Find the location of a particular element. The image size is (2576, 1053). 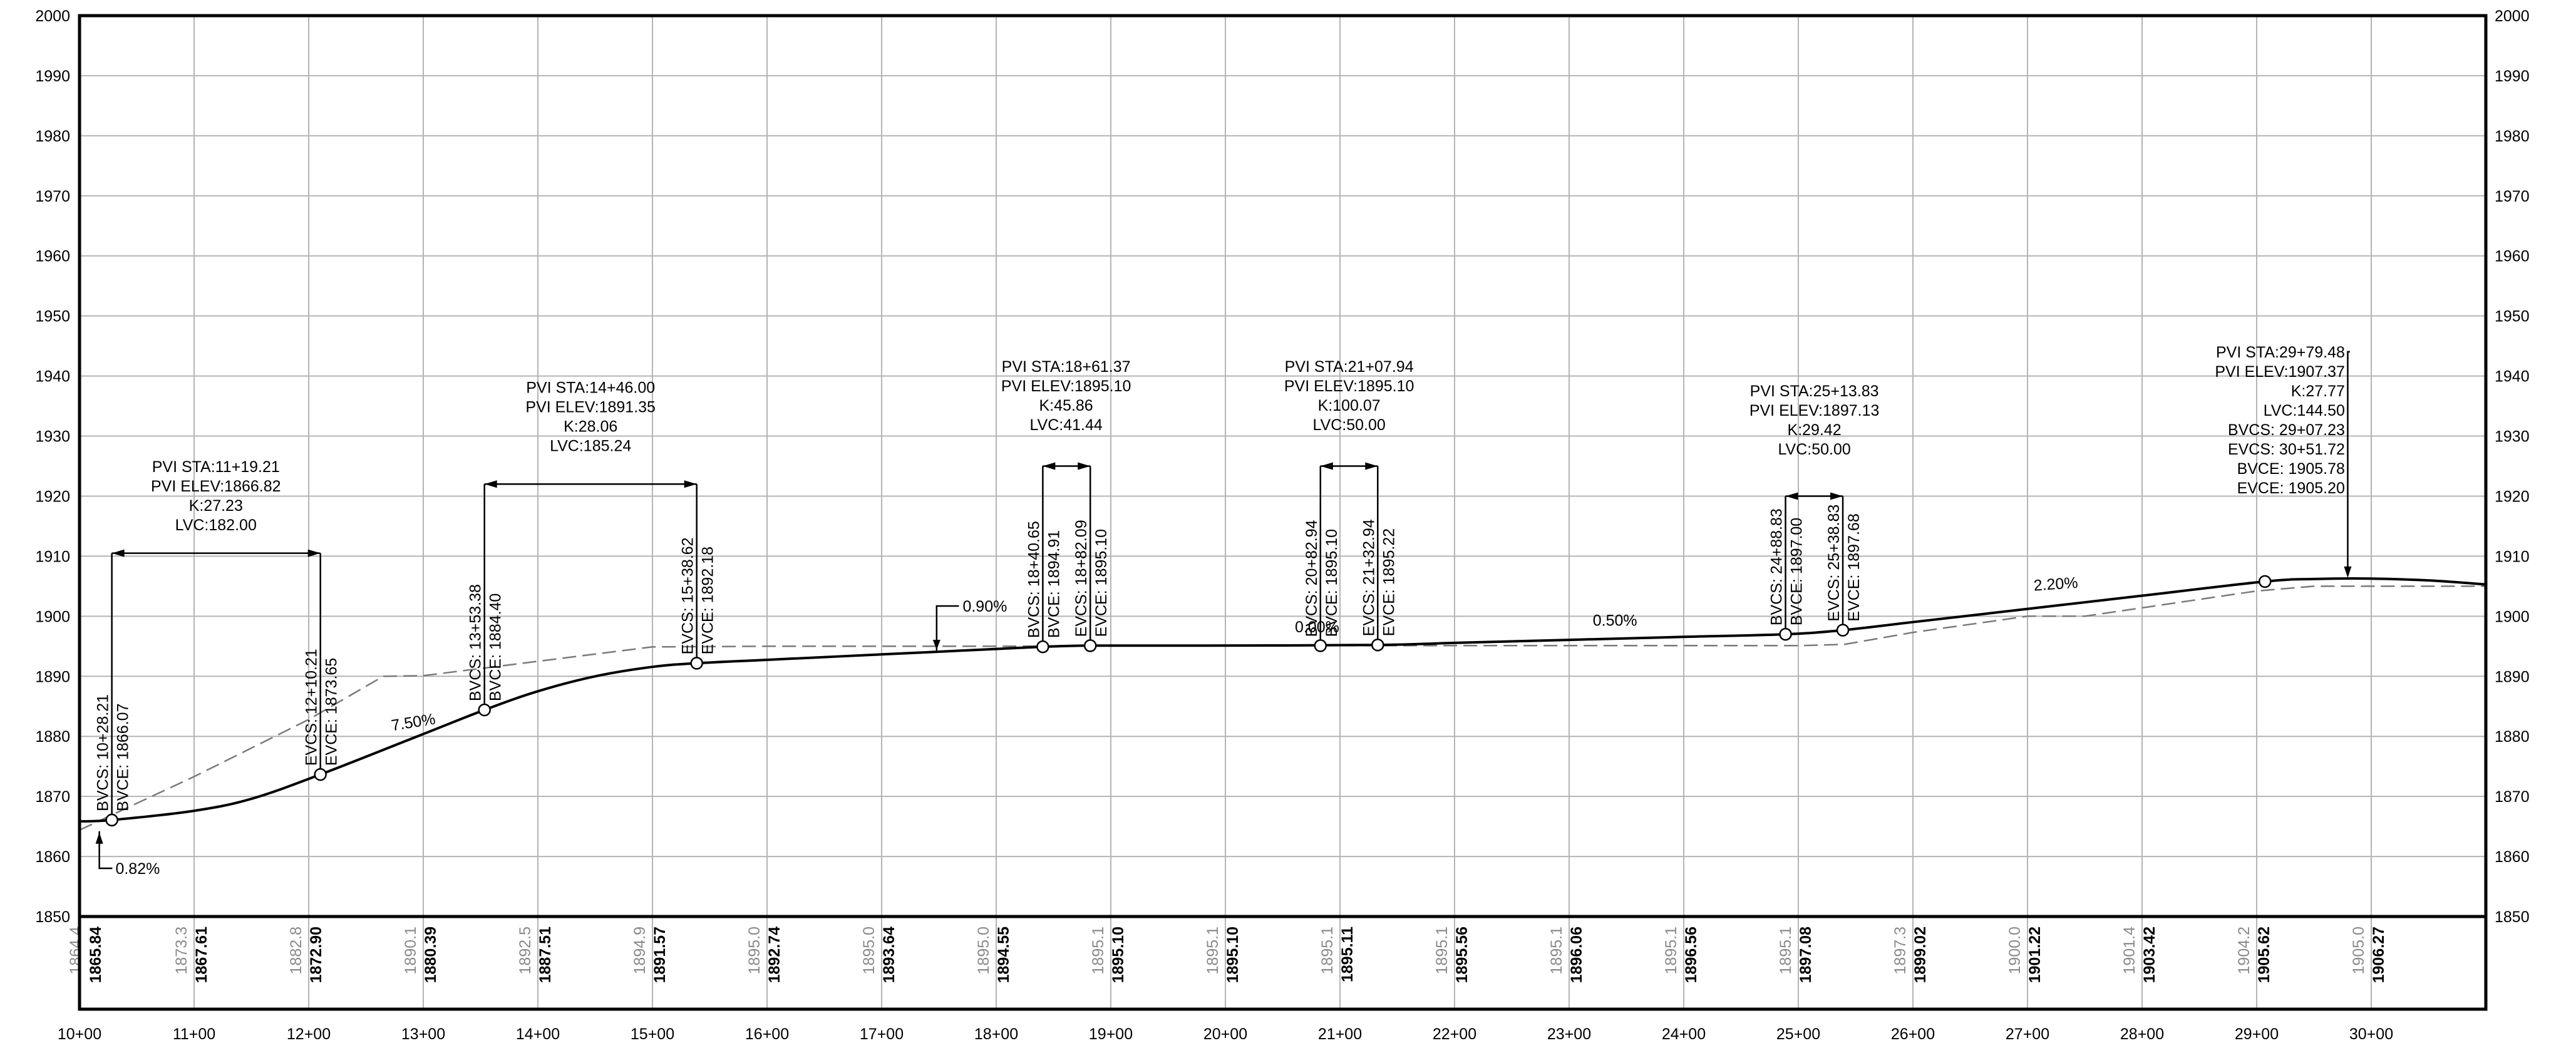

grade-label: 0.50% is located at coordinates (1615, 621).